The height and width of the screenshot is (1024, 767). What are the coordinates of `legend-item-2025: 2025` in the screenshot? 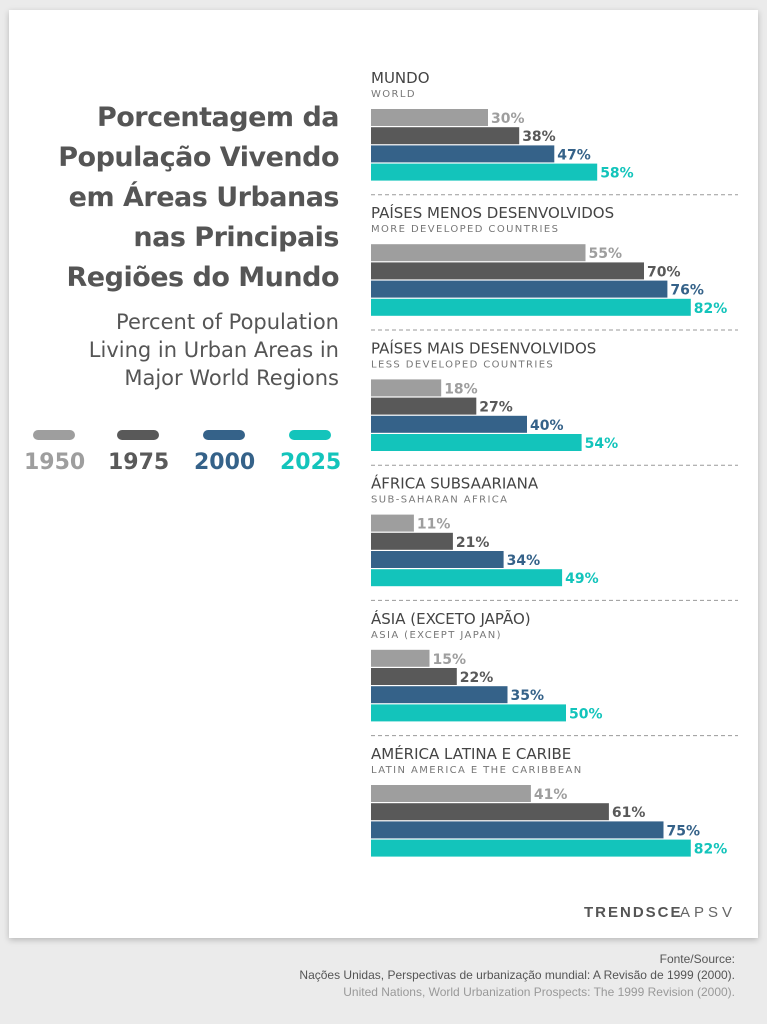 It's located at (311, 452).